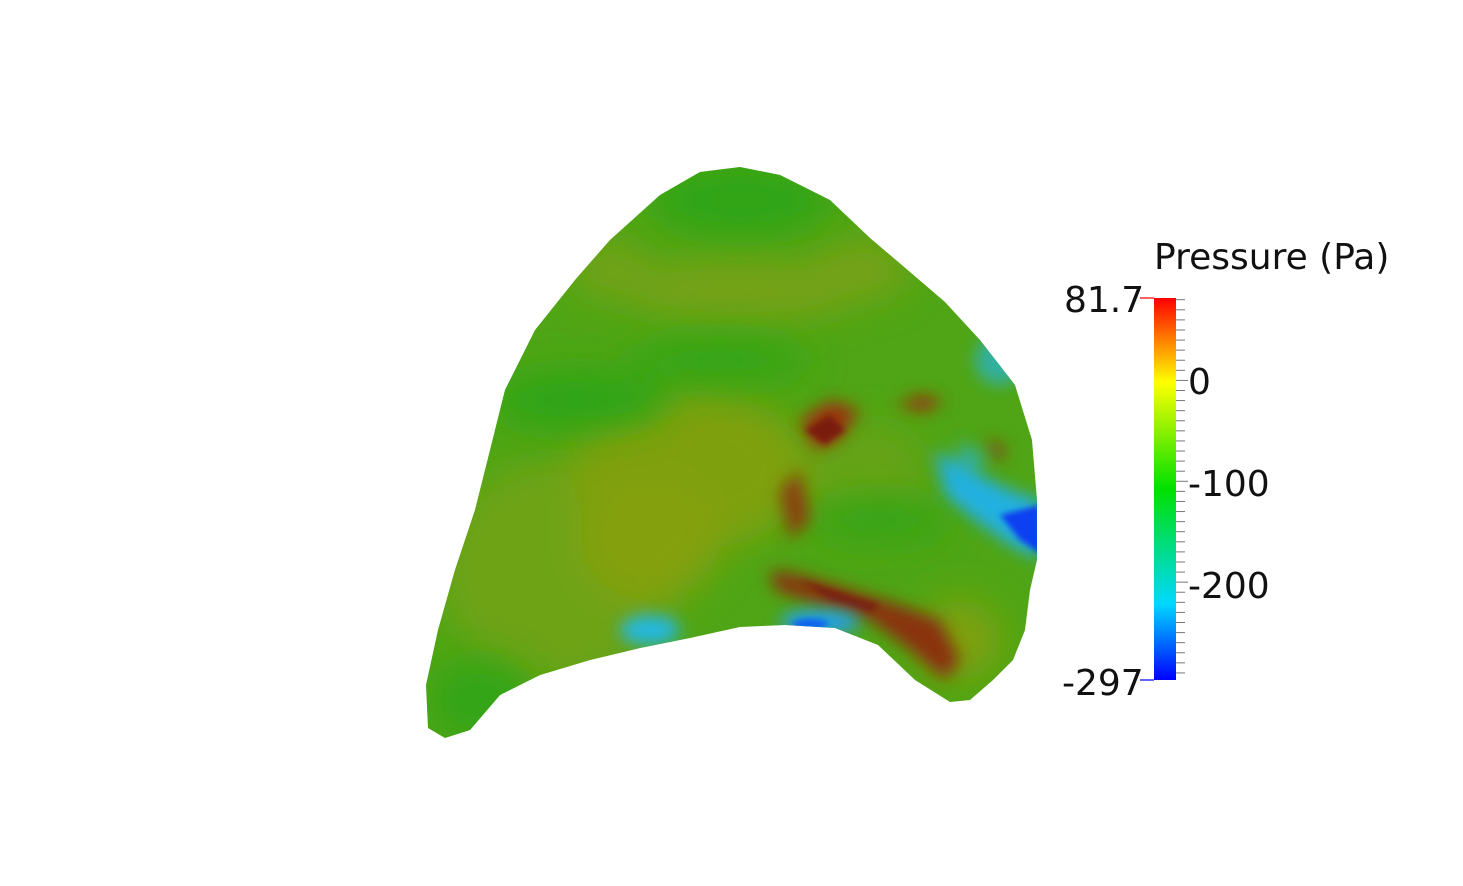  Describe the element at coordinates (1182, 486) in the screenshot. I see `color-bar-ticks` at that location.